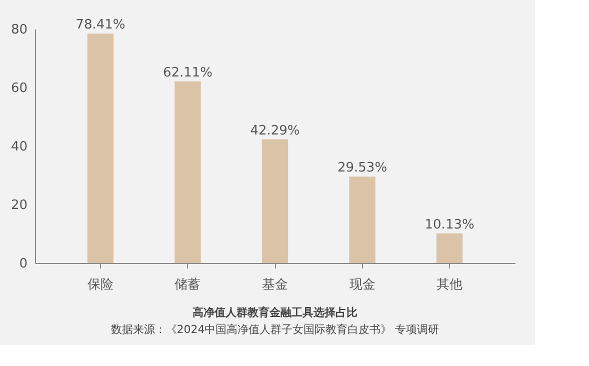 This screenshot has width=589, height=366. I want to click on data-label: 78.41%, so click(101, 25).